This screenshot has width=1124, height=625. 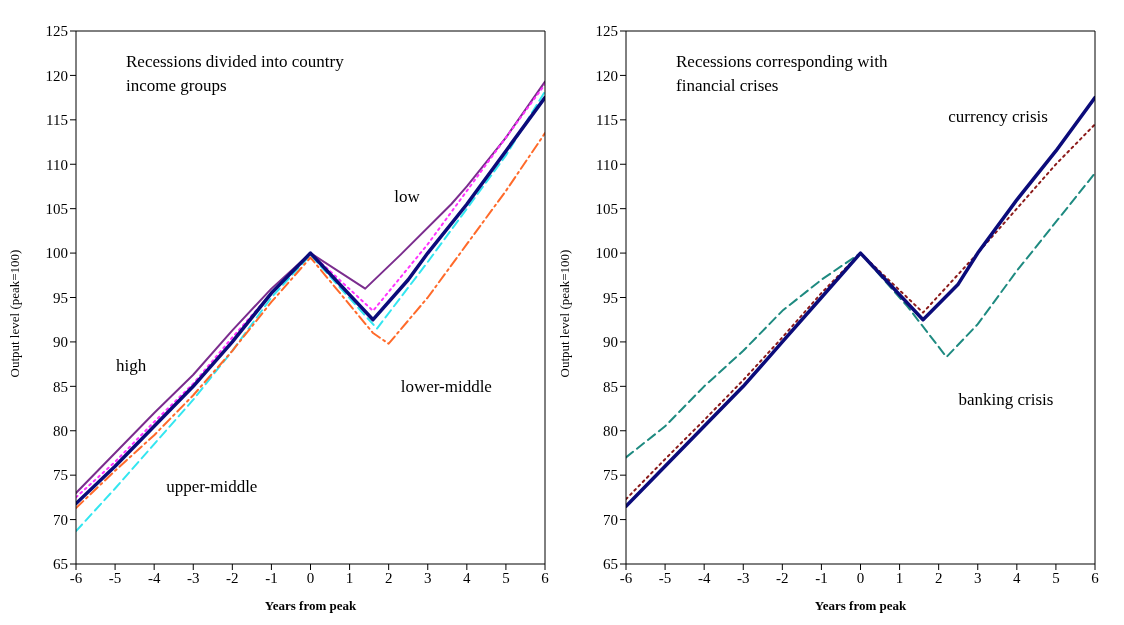 What do you see at coordinates (782, 74) in the screenshot?
I see `text: Recessions corresponding with financial crises` at bounding box center [782, 74].